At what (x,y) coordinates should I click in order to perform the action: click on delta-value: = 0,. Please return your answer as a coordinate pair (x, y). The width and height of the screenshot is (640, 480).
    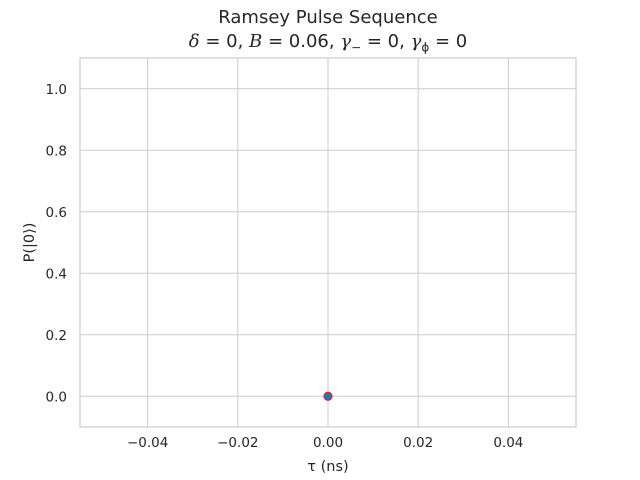
    Looking at the image, I should click on (224, 41).